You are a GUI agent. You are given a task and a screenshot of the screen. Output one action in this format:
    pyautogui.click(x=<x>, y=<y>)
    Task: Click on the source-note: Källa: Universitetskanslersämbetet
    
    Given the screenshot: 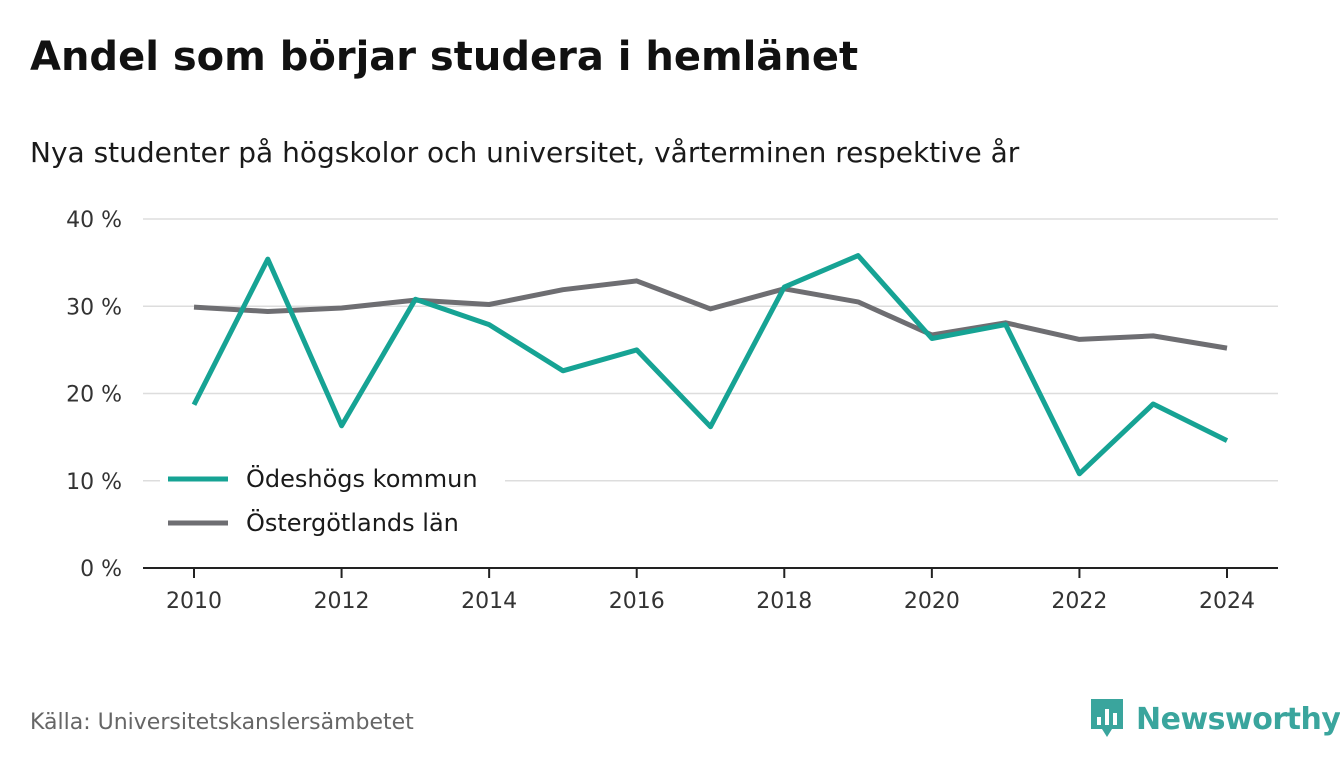 What is the action you would take?
    pyautogui.click(x=222, y=722)
    